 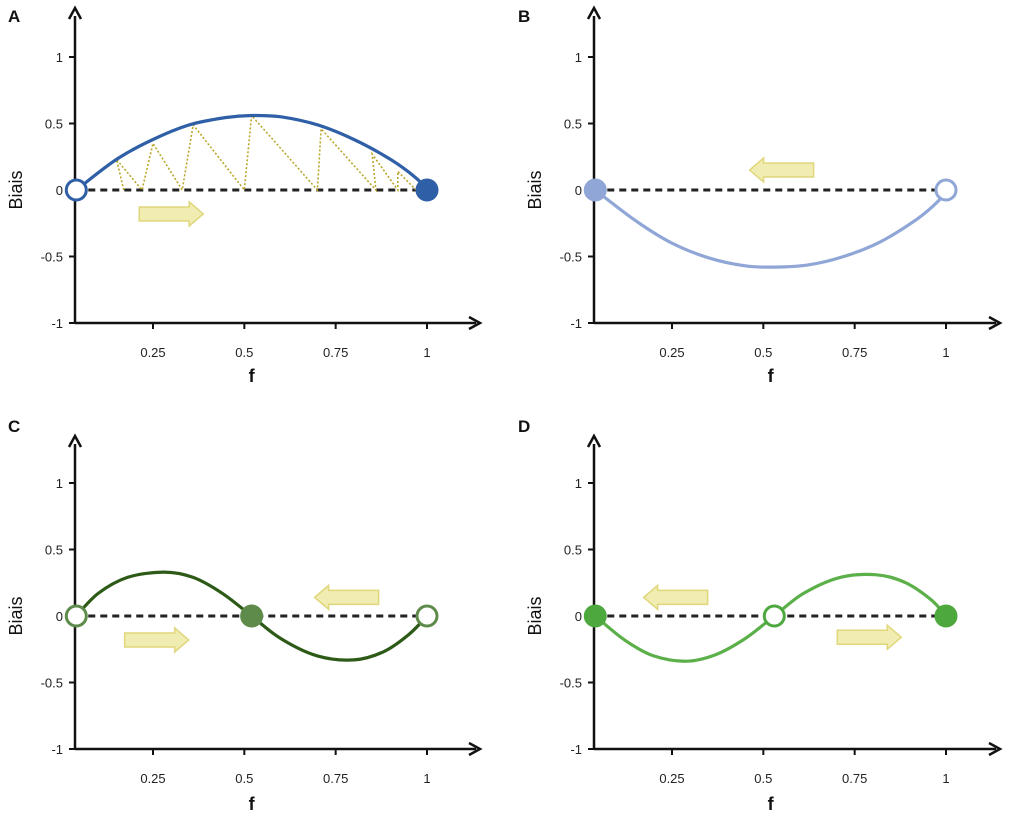 What do you see at coordinates (524, 426) in the screenshot?
I see `panel-label: D` at bounding box center [524, 426].